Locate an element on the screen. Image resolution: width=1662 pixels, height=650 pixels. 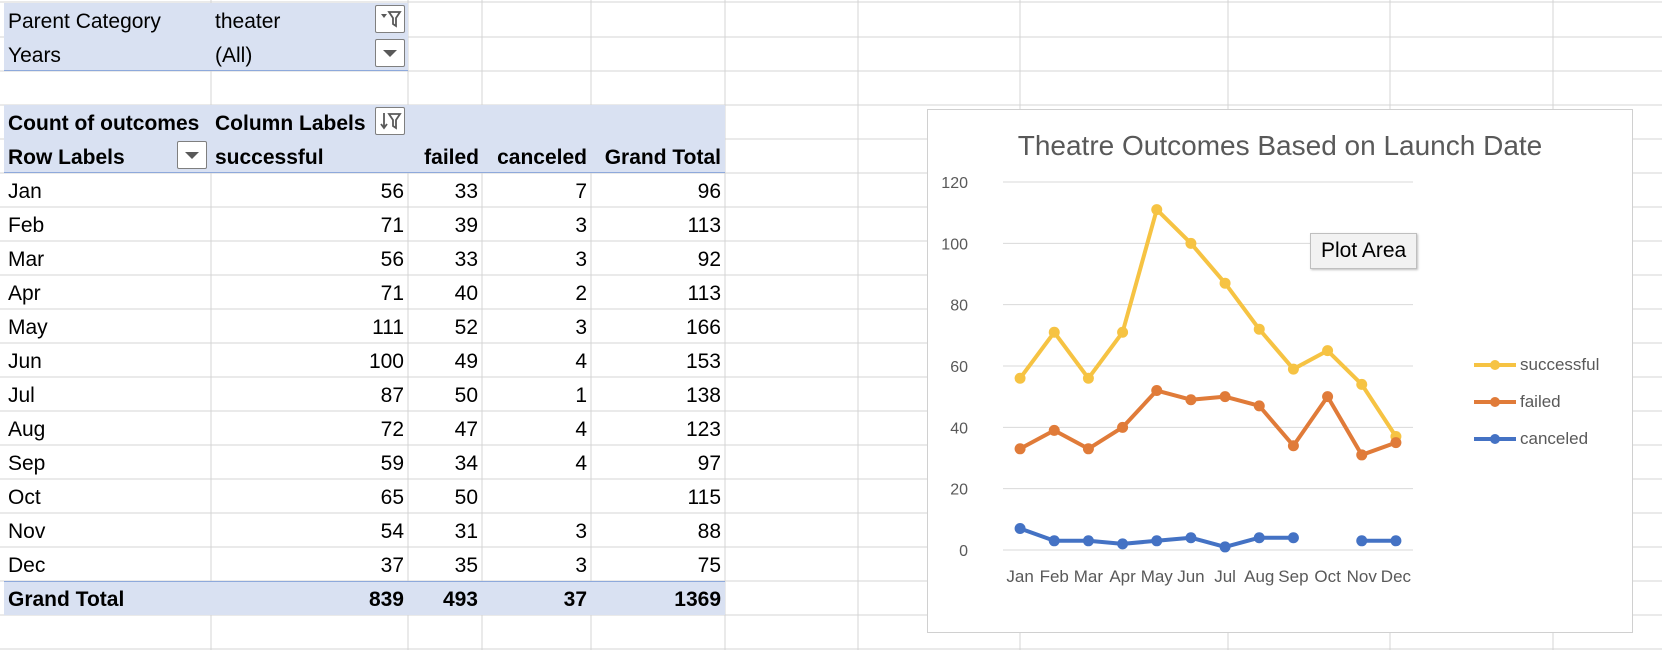
row-label: Aug is located at coordinates (27, 429).